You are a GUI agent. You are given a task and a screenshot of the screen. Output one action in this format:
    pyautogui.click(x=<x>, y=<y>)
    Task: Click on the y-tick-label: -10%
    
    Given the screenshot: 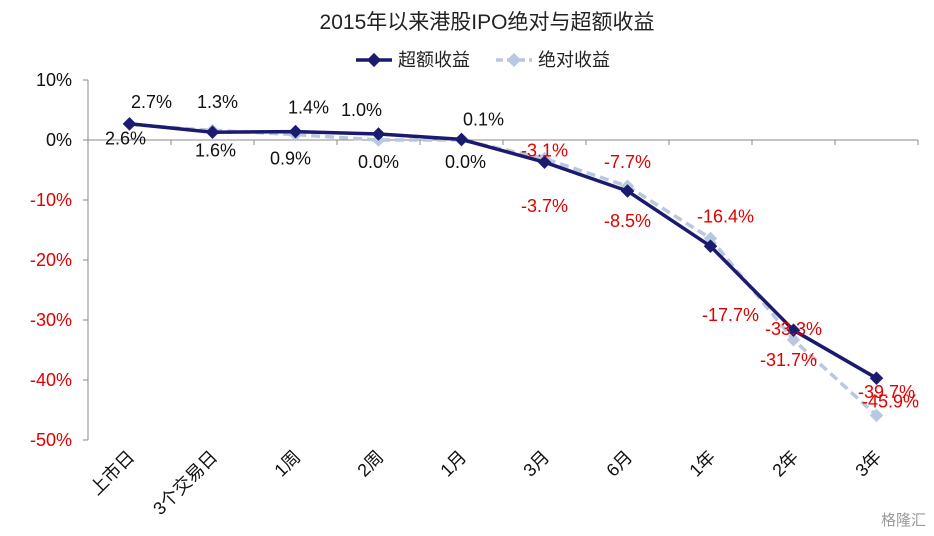 What is the action you would take?
    pyautogui.click(x=51, y=200)
    